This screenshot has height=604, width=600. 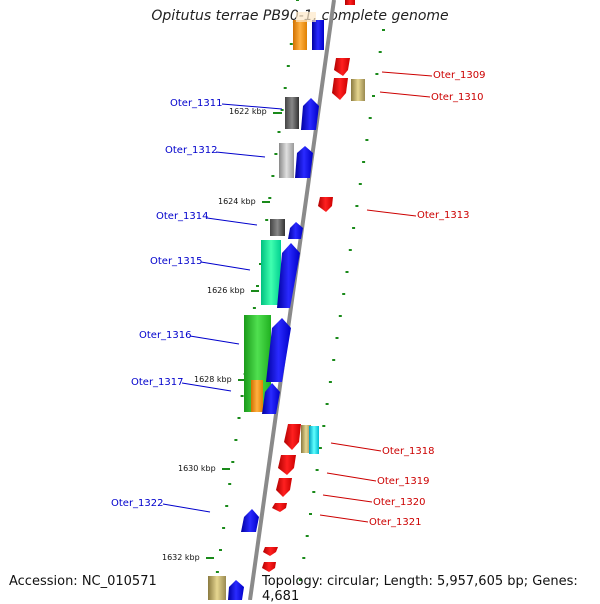 What do you see at coordinates (403, 481) in the screenshot?
I see `gene-label-oter-1319: Oter_1319` at bounding box center [403, 481].